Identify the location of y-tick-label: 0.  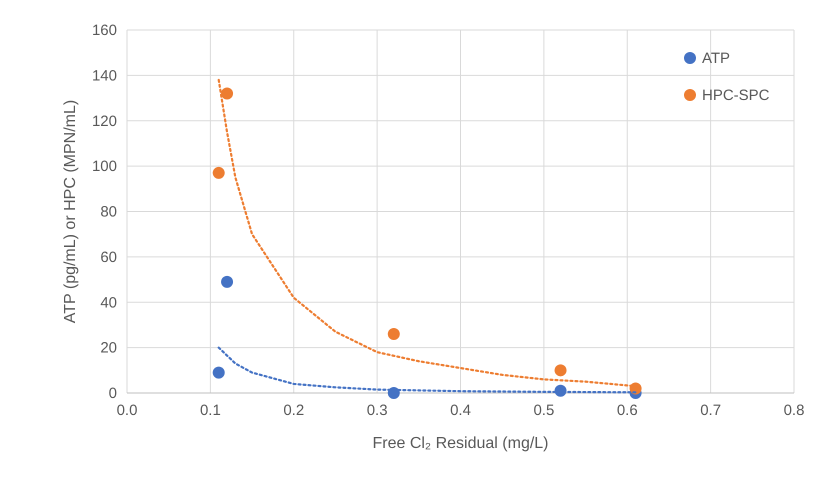
(112, 393).